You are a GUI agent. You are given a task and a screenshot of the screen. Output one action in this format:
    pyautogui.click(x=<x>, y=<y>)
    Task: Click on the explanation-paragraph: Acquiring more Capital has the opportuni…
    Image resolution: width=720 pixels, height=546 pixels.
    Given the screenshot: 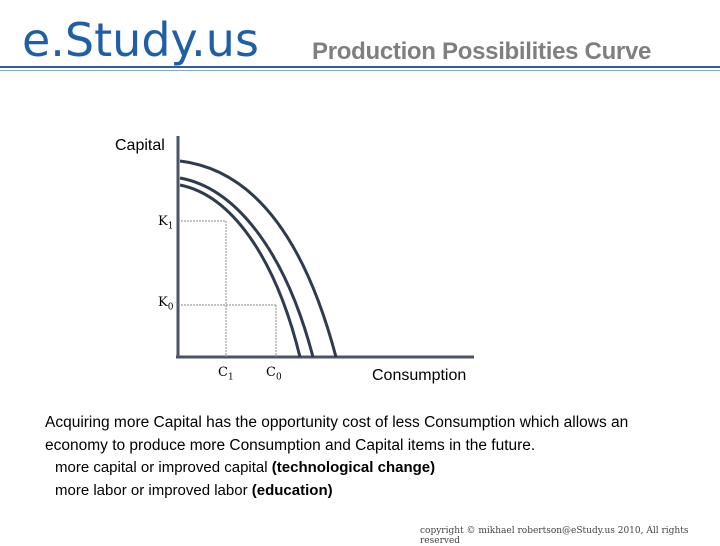 What is the action you would take?
    pyautogui.click(x=337, y=434)
    